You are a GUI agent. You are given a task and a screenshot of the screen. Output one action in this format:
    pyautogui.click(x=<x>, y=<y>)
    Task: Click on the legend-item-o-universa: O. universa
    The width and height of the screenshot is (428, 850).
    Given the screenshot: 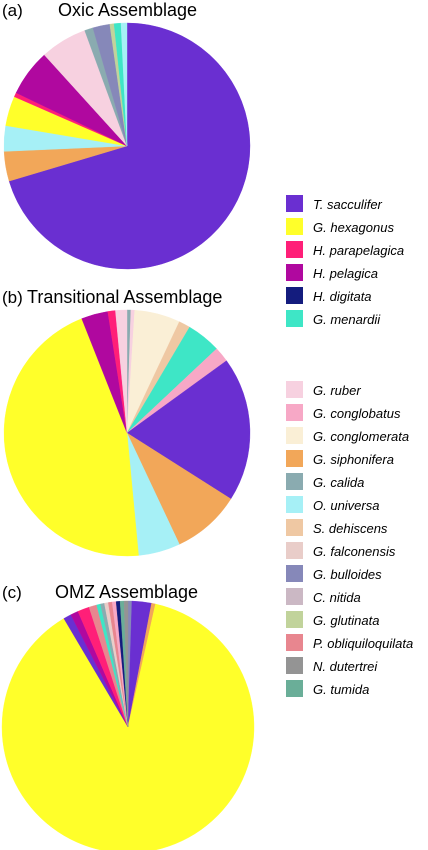 What is the action you would take?
    pyautogui.click(x=332, y=504)
    